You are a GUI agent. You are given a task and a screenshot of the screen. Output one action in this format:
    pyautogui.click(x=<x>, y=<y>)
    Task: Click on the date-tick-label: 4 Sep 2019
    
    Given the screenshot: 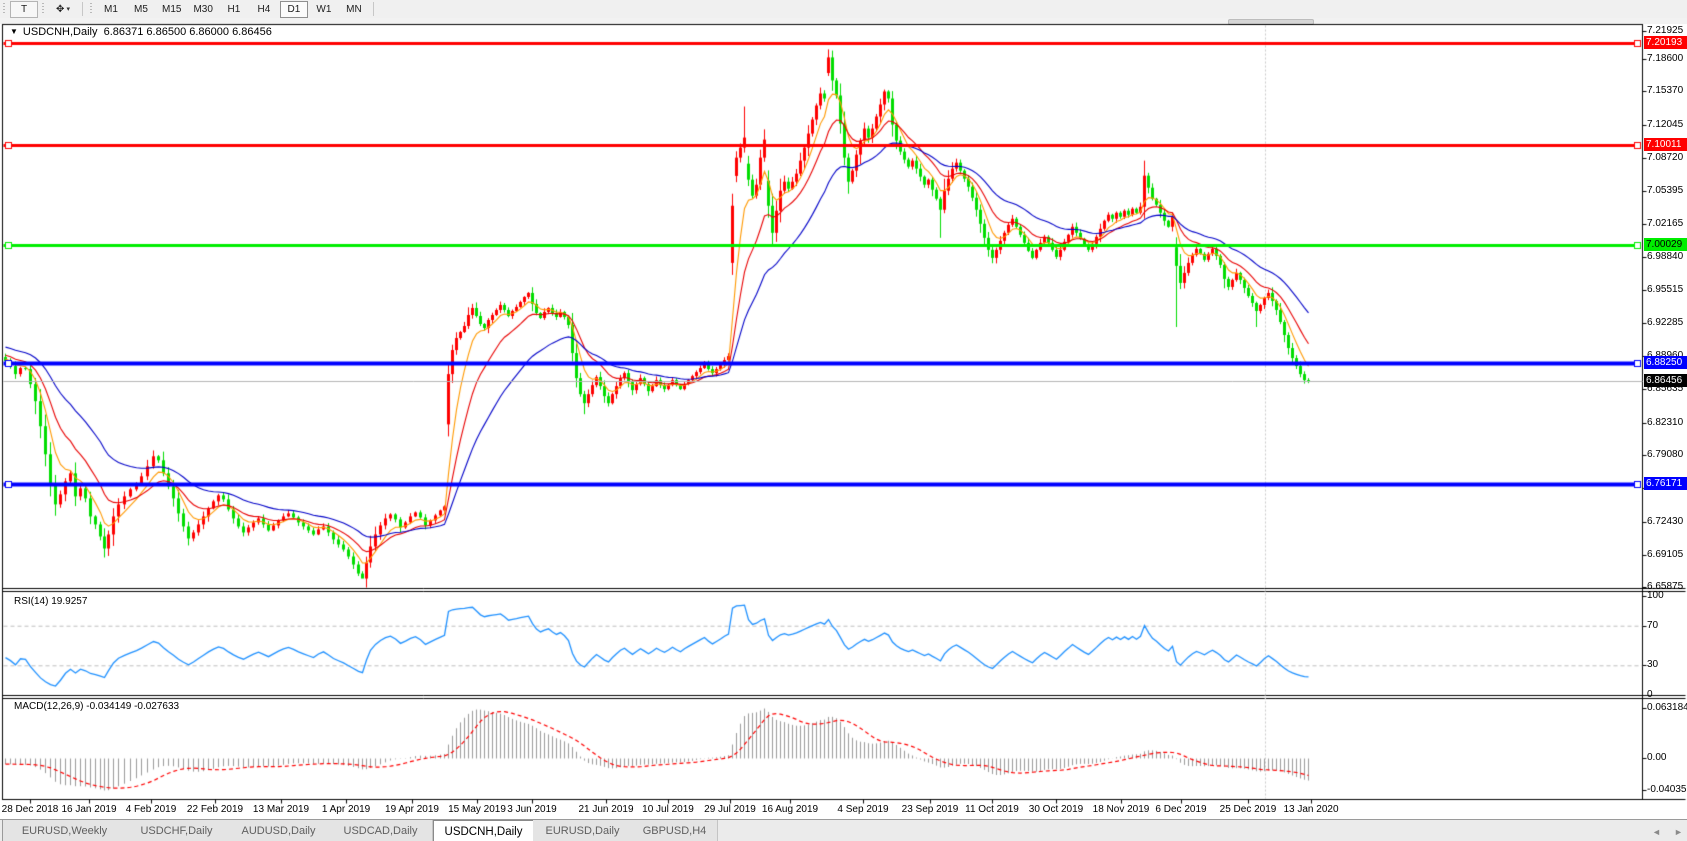 What is the action you would take?
    pyautogui.click(x=863, y=809)
    